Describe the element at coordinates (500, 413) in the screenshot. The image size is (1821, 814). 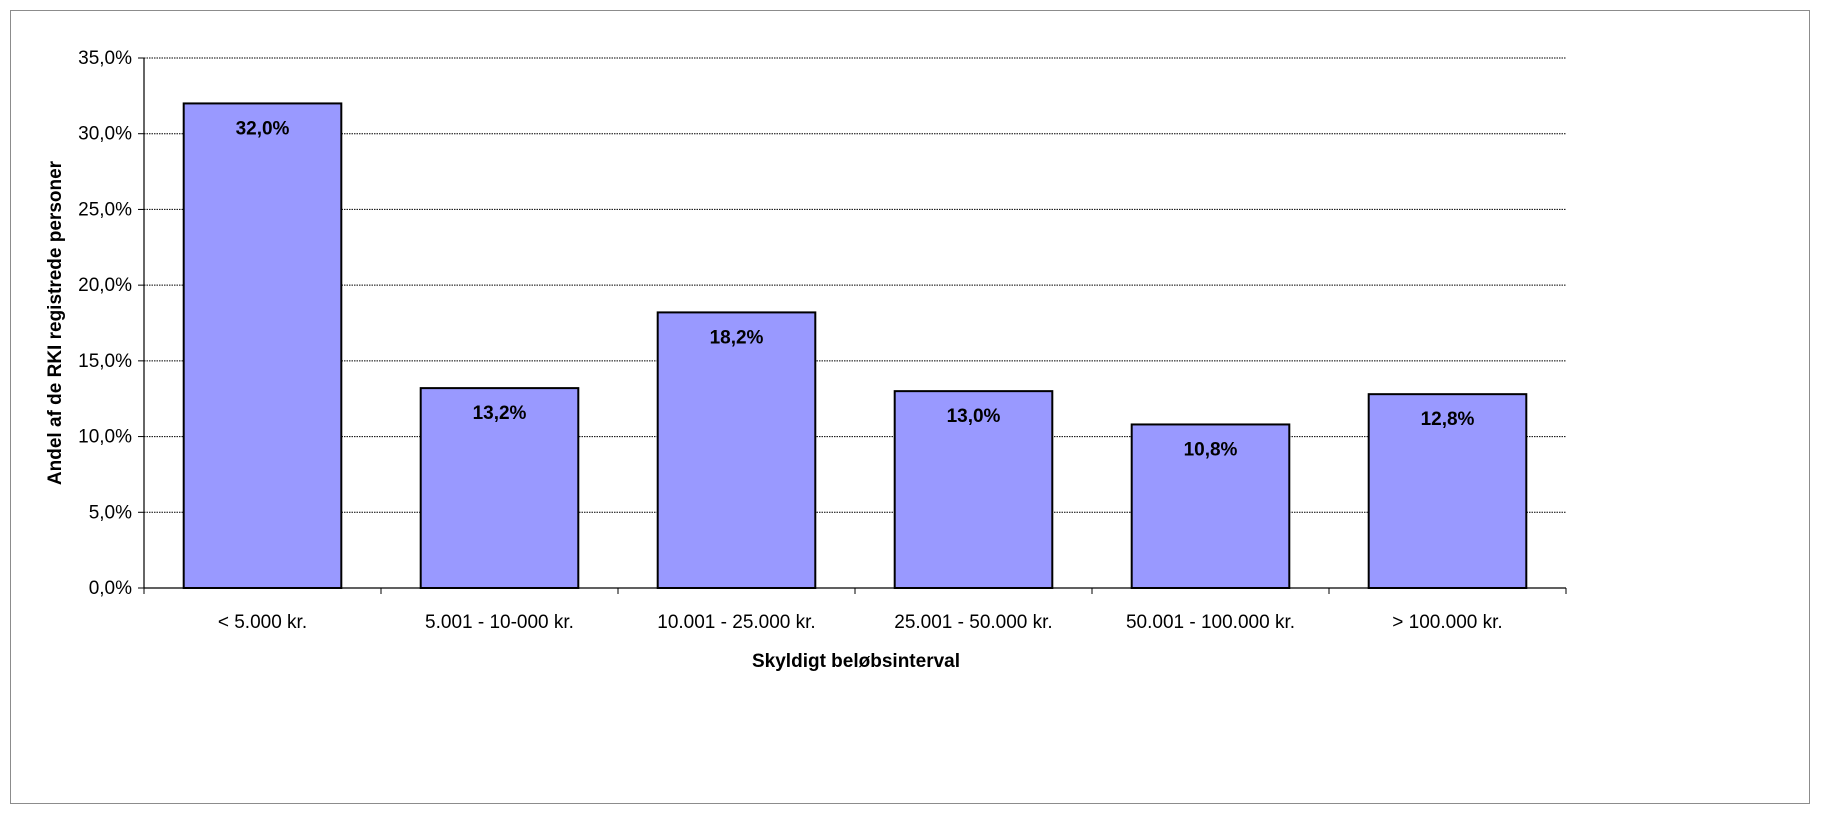
I see `data-label: 13,2%` at that location.